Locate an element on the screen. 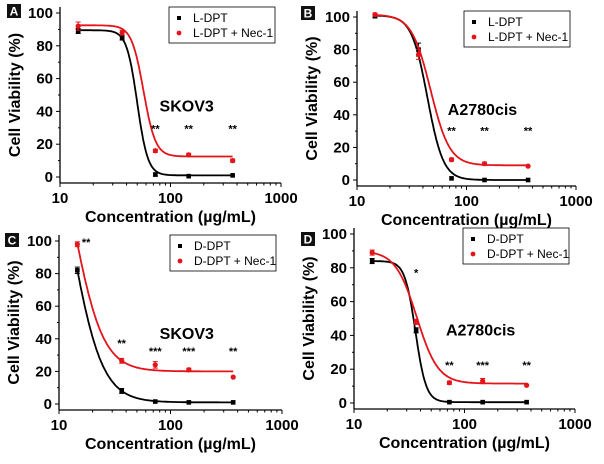 This screenshot has height=464, width=604. panel-label: A is located at coordinates (14, 12).